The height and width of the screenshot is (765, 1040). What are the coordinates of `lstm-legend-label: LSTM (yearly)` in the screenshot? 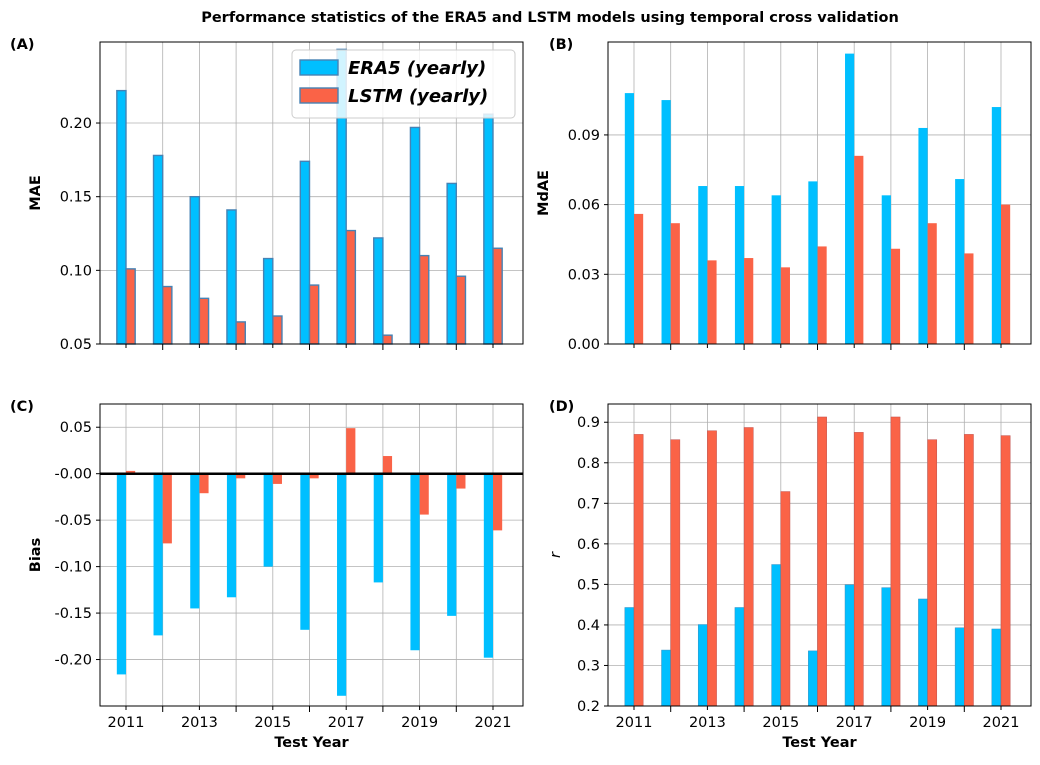 It's located at (418, 96).